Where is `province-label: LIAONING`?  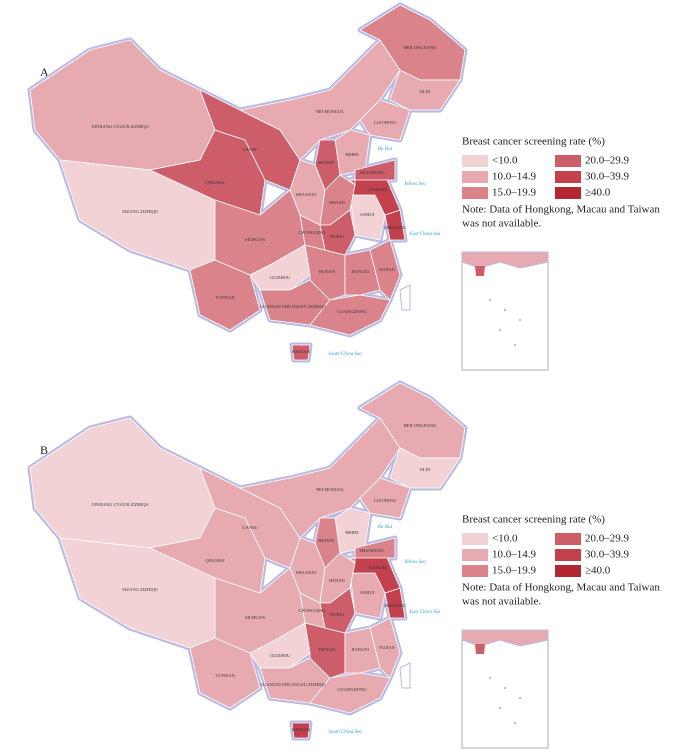 province-label: LIAONING is located at coordinates (385, 500).